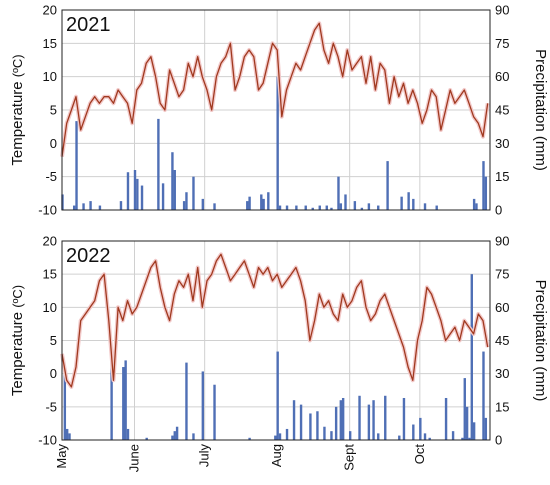 This screenshot has width=550, height=485. Describe the element at coordinates (419, 454) in the screenshot. I see `month-tick-label: Oct` at that location.